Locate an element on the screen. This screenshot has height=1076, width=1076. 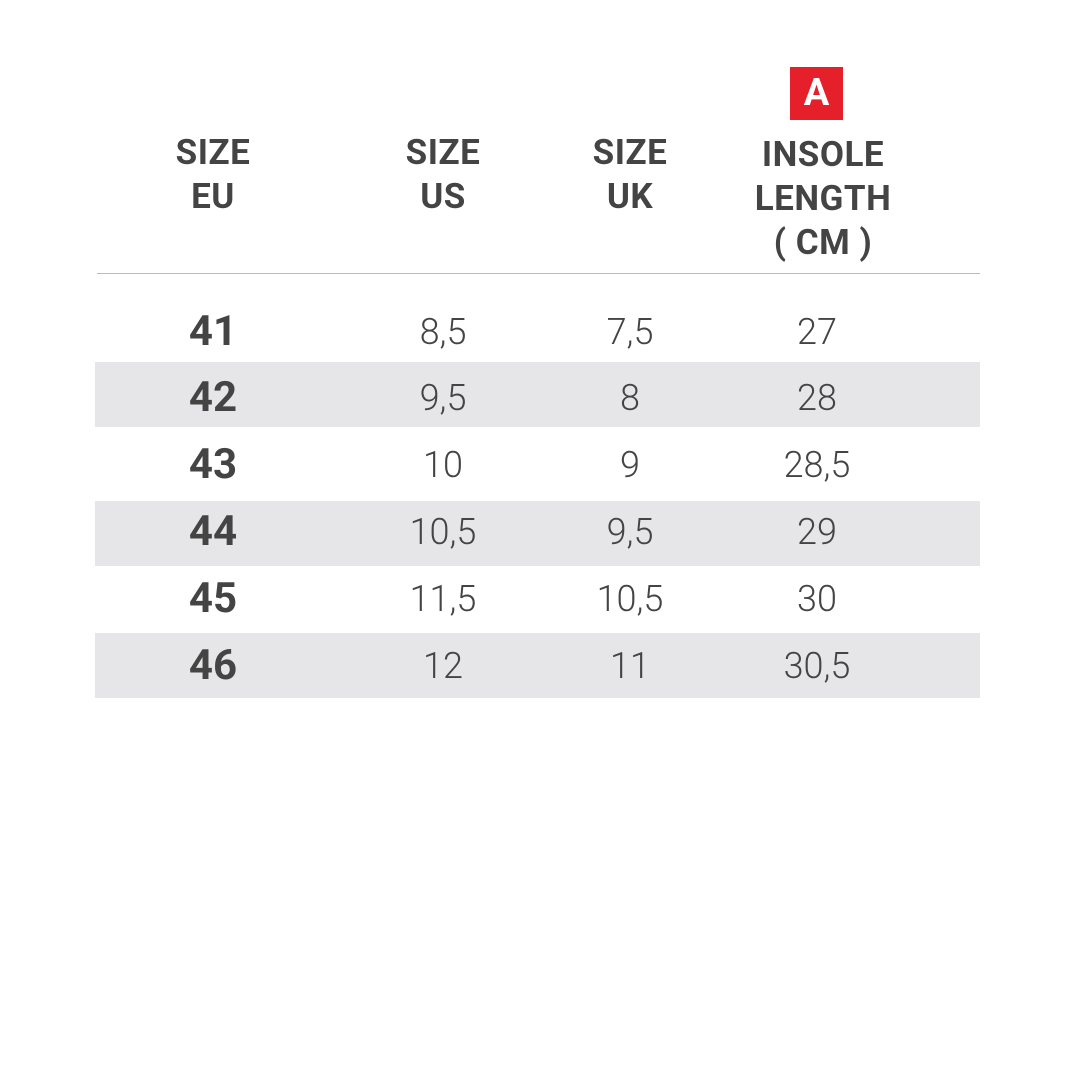
column-header: EU is located at coordinates (213, 196).